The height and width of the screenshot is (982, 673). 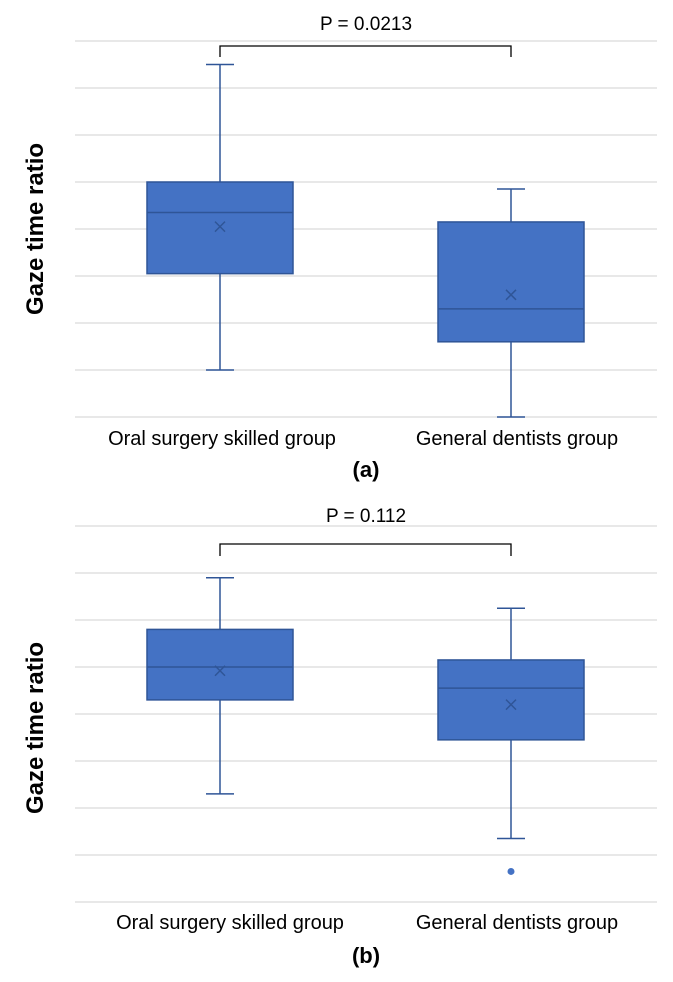 I want to click on x-tick-label-b-0: Oral surgery skilled group, so click(x=230, y=923).